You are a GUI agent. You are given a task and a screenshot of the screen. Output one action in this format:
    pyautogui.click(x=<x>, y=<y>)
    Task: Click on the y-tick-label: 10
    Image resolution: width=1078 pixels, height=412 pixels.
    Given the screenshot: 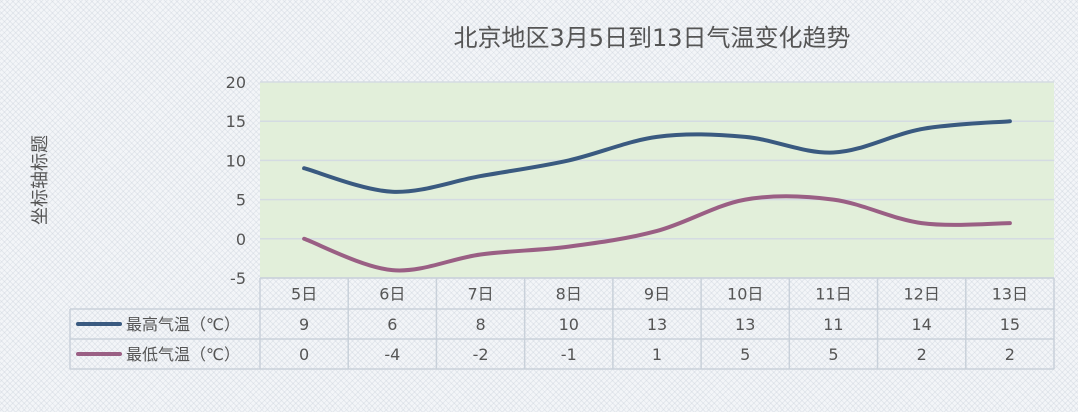 What is the action you would take?
    pyautogui.click(x=236, y=160)
    